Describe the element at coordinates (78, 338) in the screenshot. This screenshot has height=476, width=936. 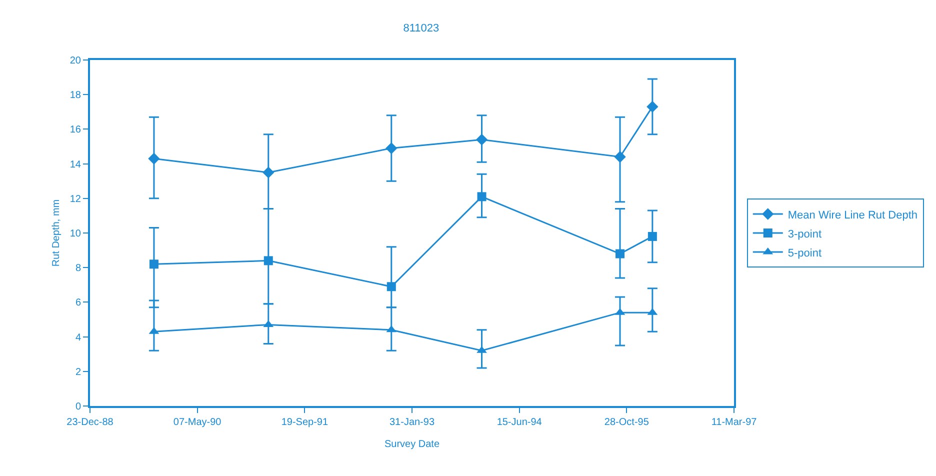
I see `y-tick-label: 4` at that location.